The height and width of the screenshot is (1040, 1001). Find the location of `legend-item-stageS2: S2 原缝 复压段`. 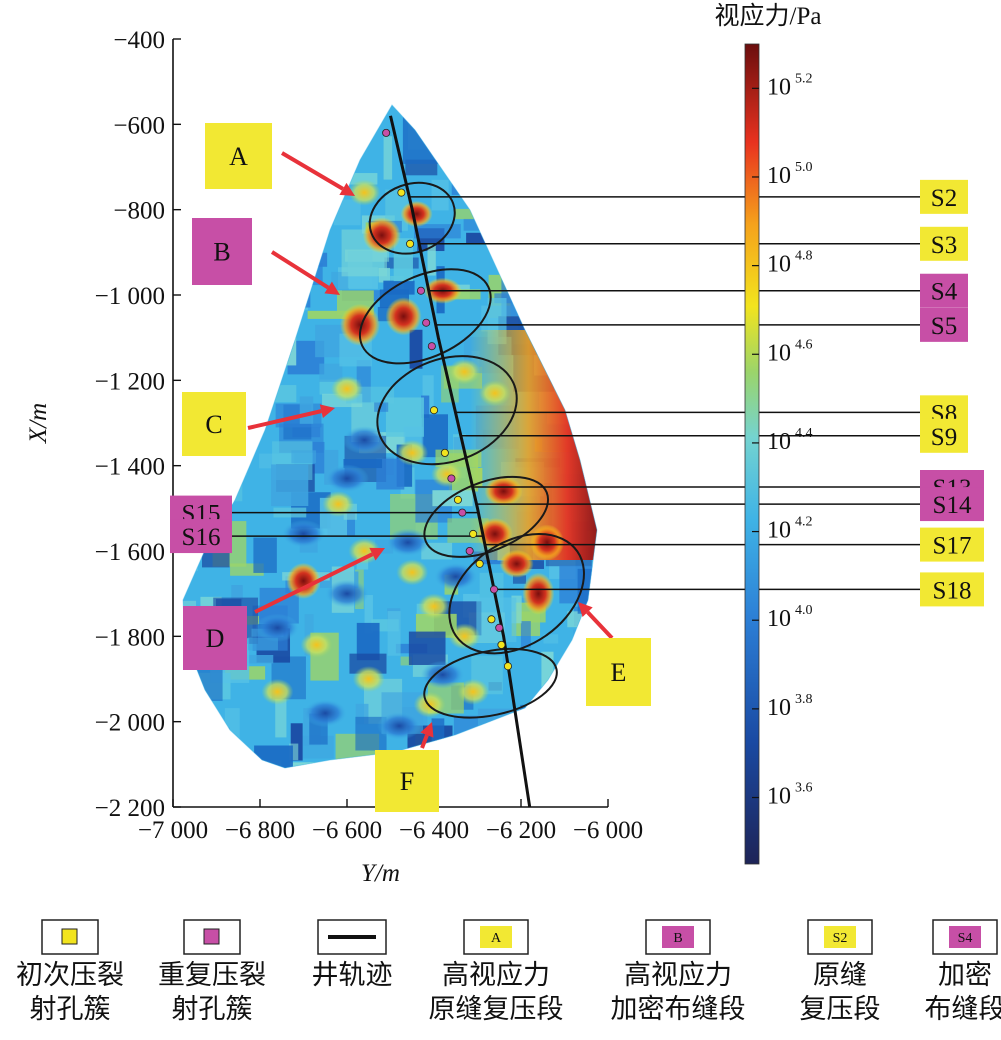

legend-item-stageS2: S2 原缝 复压段 is located at coordinates (840, 972).